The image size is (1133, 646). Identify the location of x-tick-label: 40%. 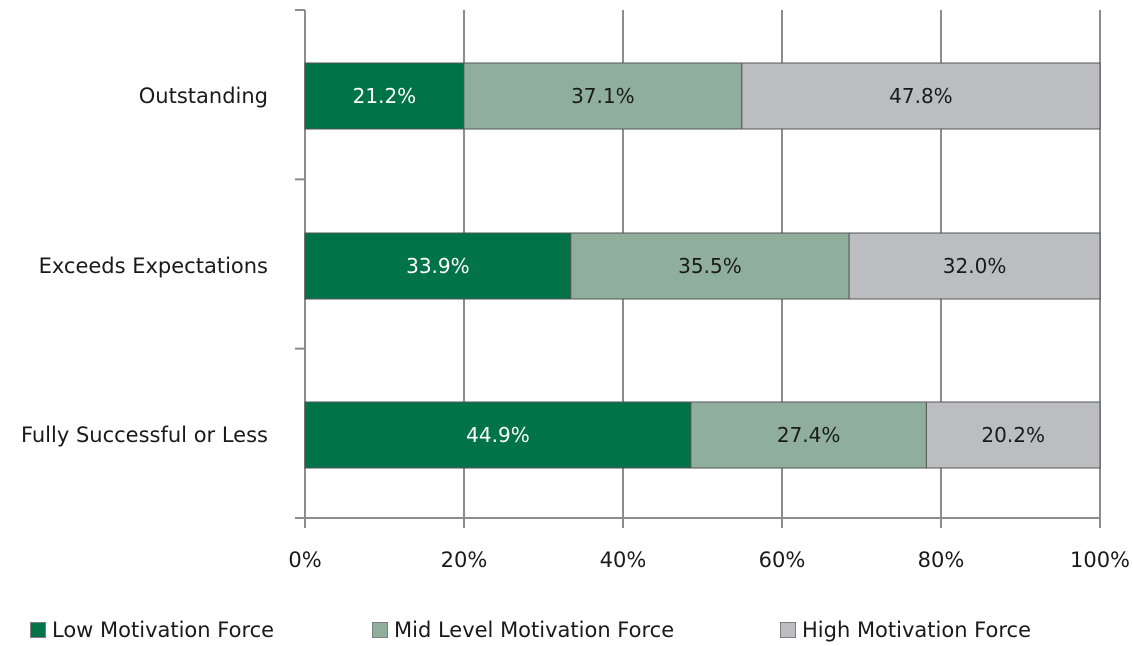
(623, 560).